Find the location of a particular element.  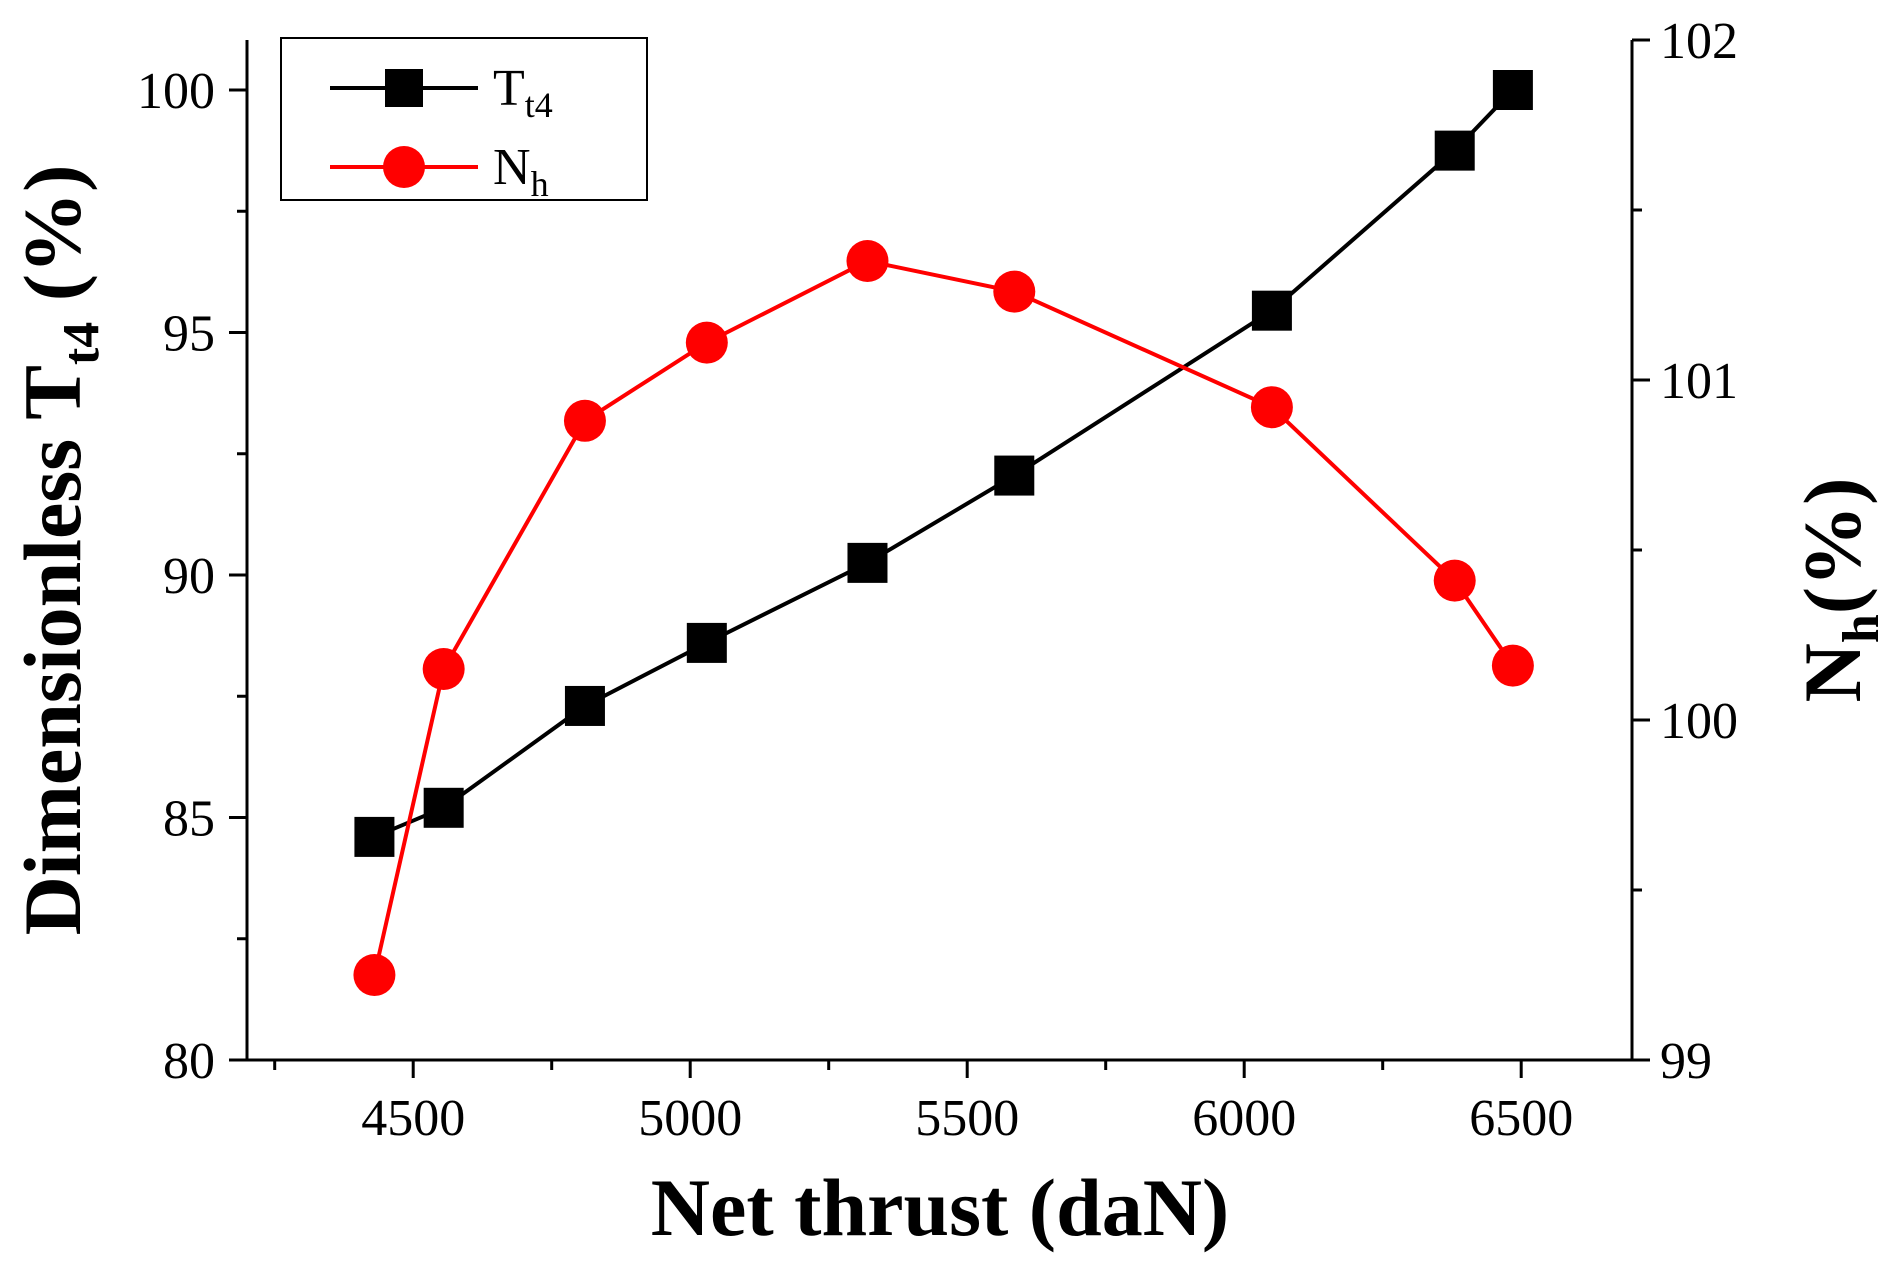

left-y-ticks: 80 85 90 95 100 is located at coordinates (192, 576).